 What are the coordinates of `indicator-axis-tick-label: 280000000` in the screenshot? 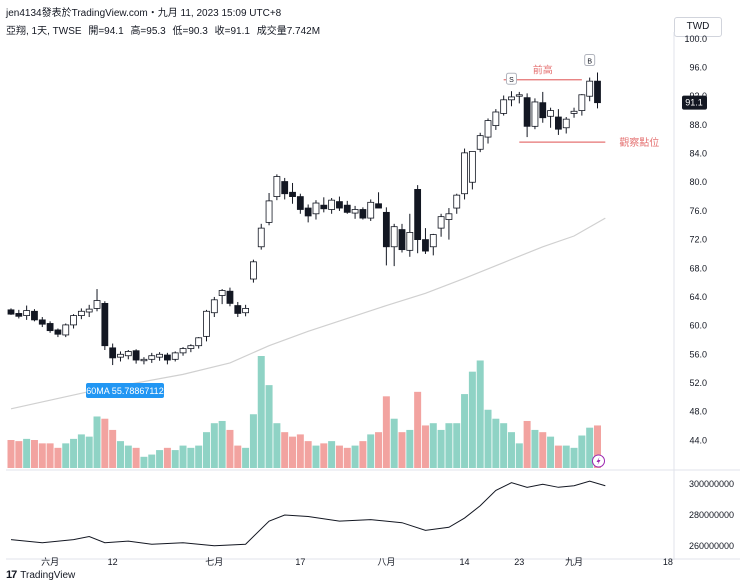 It's located at (711, 515).